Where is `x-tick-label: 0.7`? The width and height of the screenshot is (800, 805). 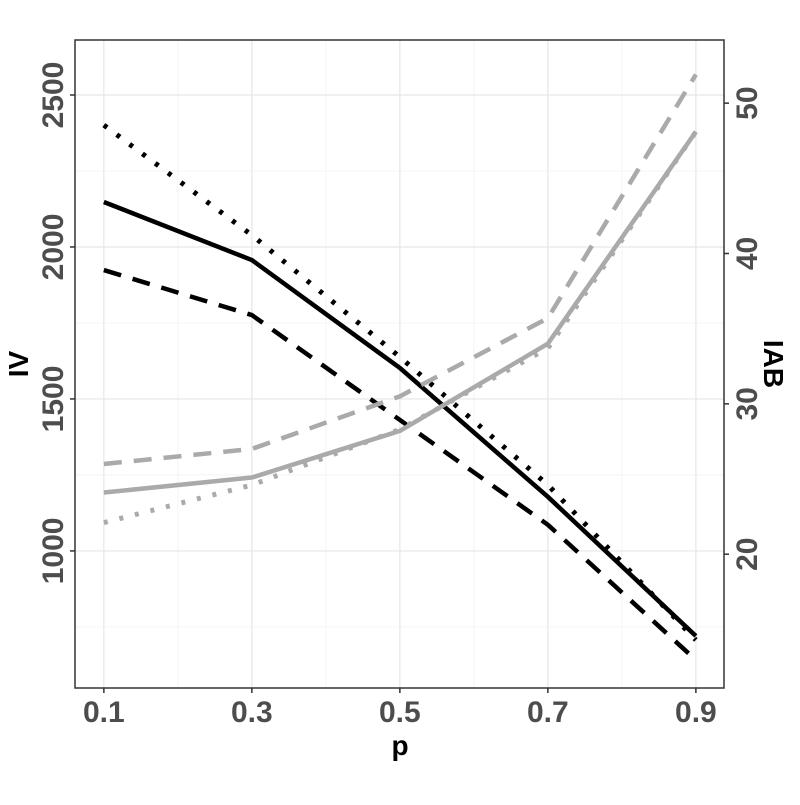
x-tick-label: 0.7 is located at coordinates (548, 712).